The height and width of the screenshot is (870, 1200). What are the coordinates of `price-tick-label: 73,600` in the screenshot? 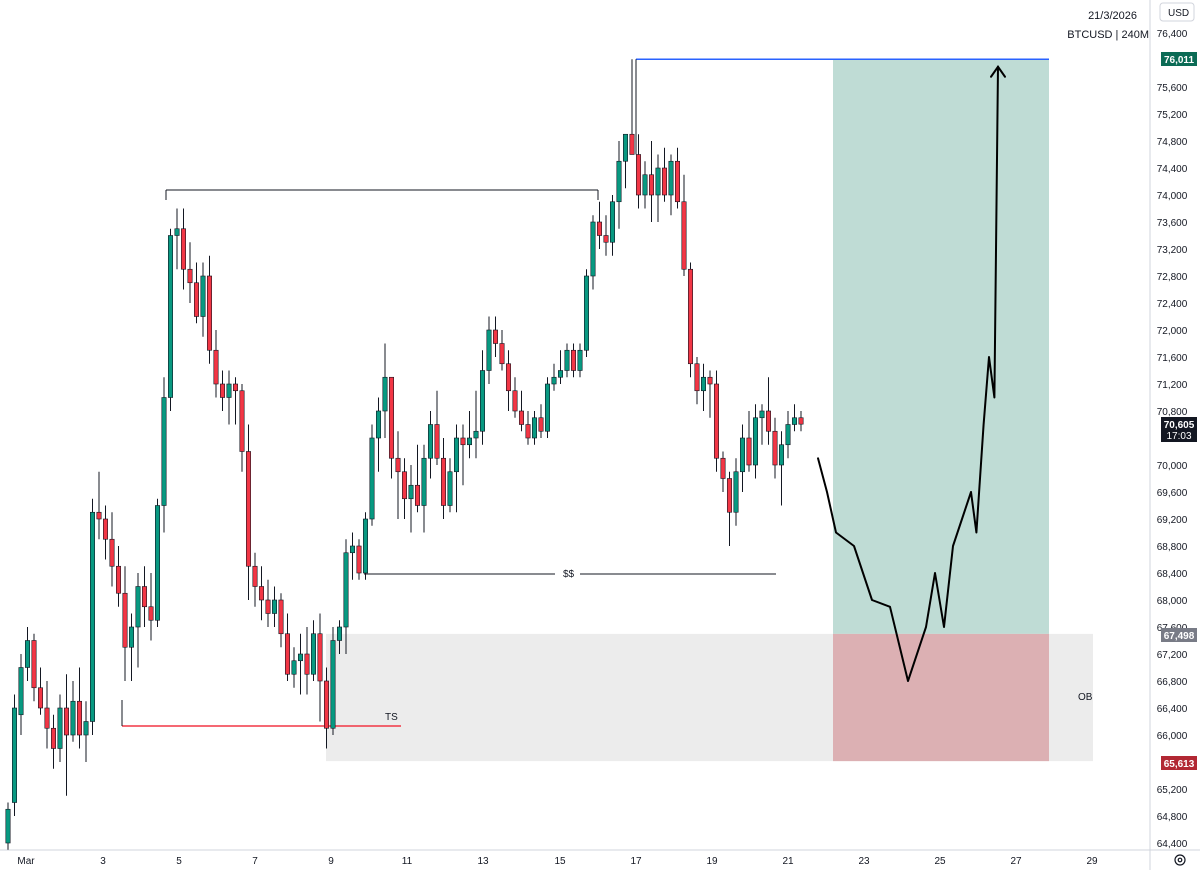 It's located at (1172, 223).